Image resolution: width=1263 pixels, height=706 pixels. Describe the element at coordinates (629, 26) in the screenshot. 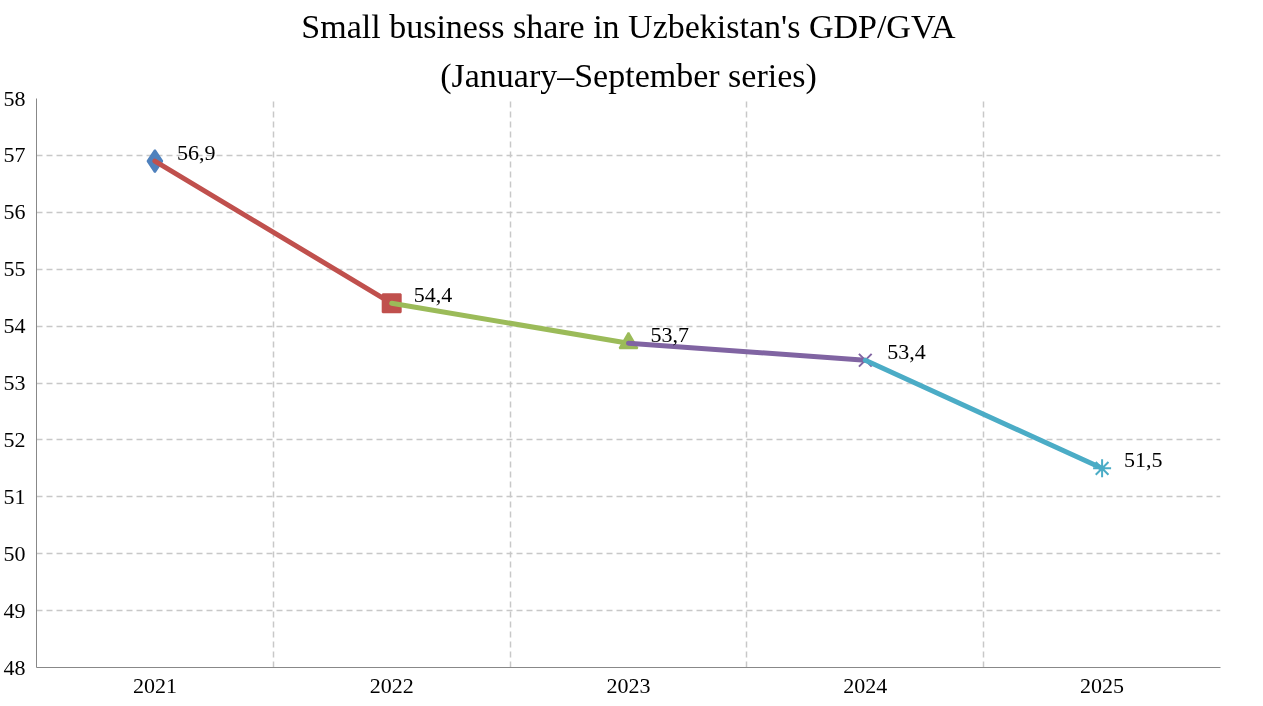

I see `chart-title: Small business share in Uzbekistan's GDP/GVA` at that location.